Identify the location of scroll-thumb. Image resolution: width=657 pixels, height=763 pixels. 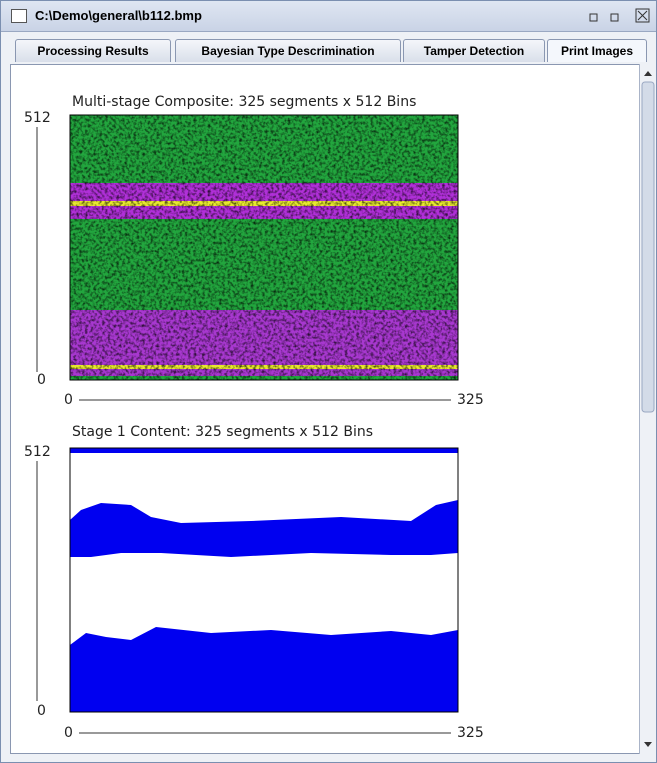
(648, 247).